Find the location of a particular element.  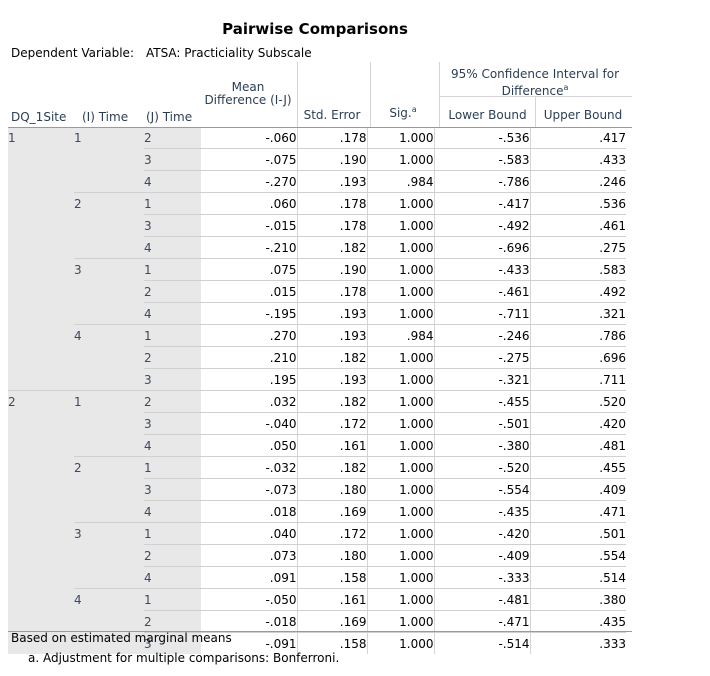

table-row: 2 1 -.032.182 1.000 -.520.455 is located at coordinates (317, 467).